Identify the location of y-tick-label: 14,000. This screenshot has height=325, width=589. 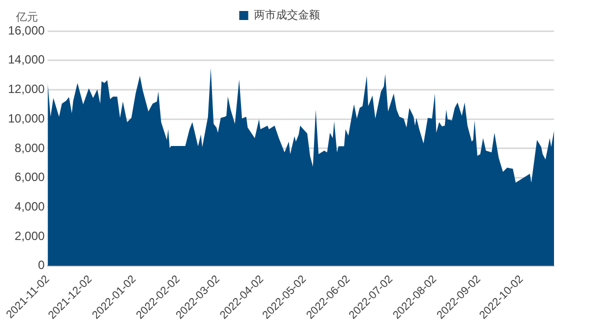
(27, 59).